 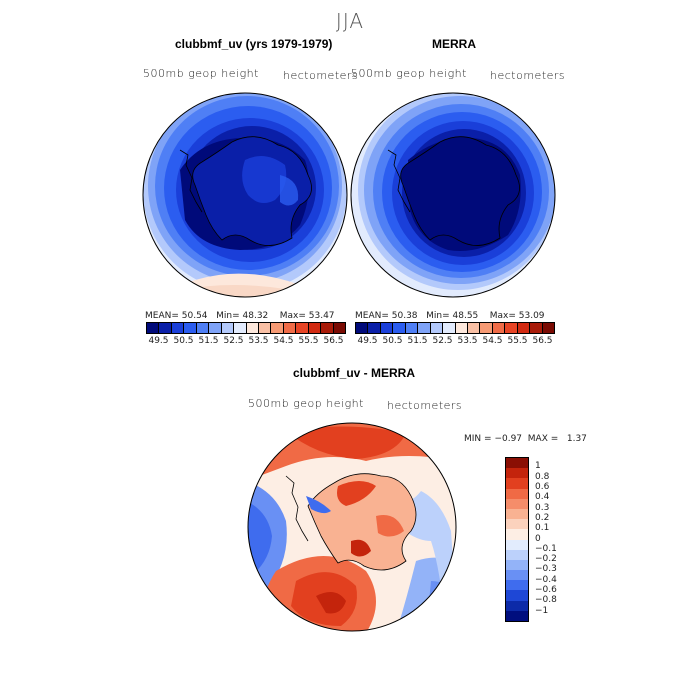 What do you see at coordinates (321, 75) in the screenshot?
I see `model-units-label: hectometers` at bounding box center [321, 75].